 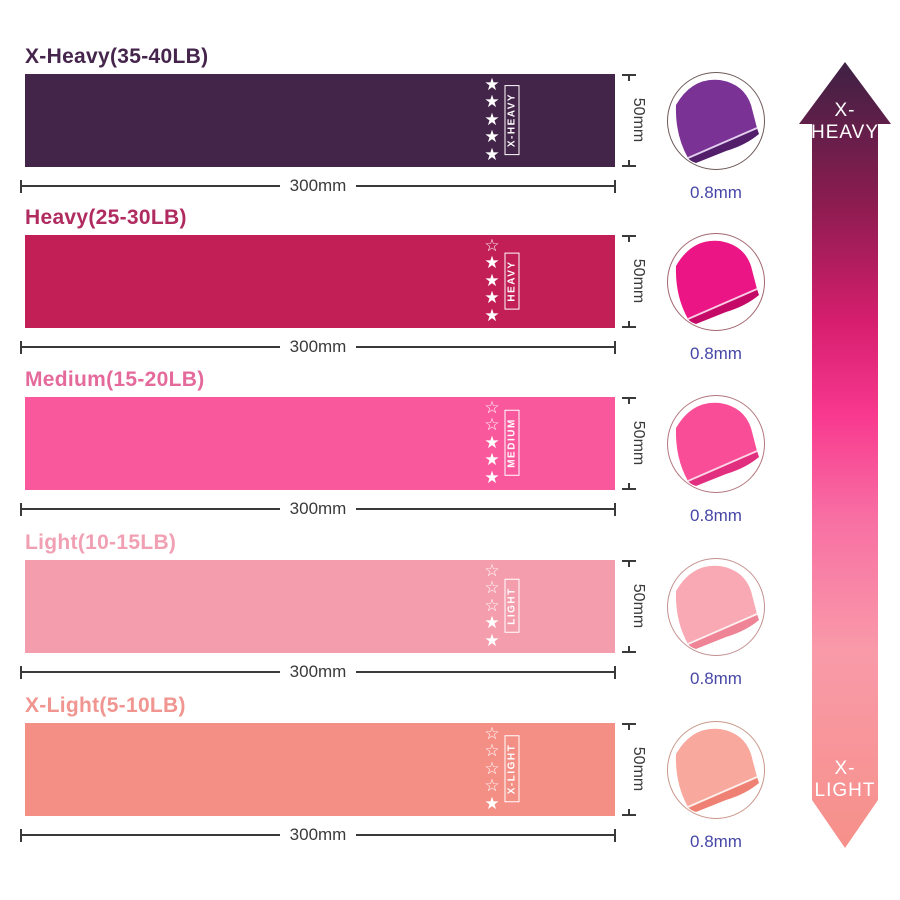 I want to click on star-rating: ★ ★ ★ ★ ★, so click(x=492, y=120).